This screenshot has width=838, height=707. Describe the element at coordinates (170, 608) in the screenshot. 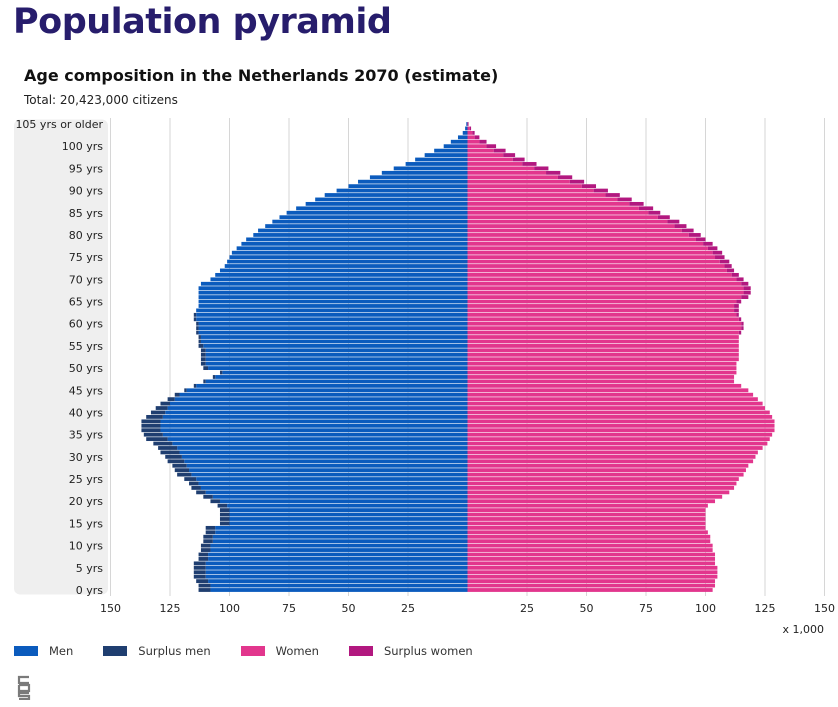

I see `x-tick-label: 125` at that location.